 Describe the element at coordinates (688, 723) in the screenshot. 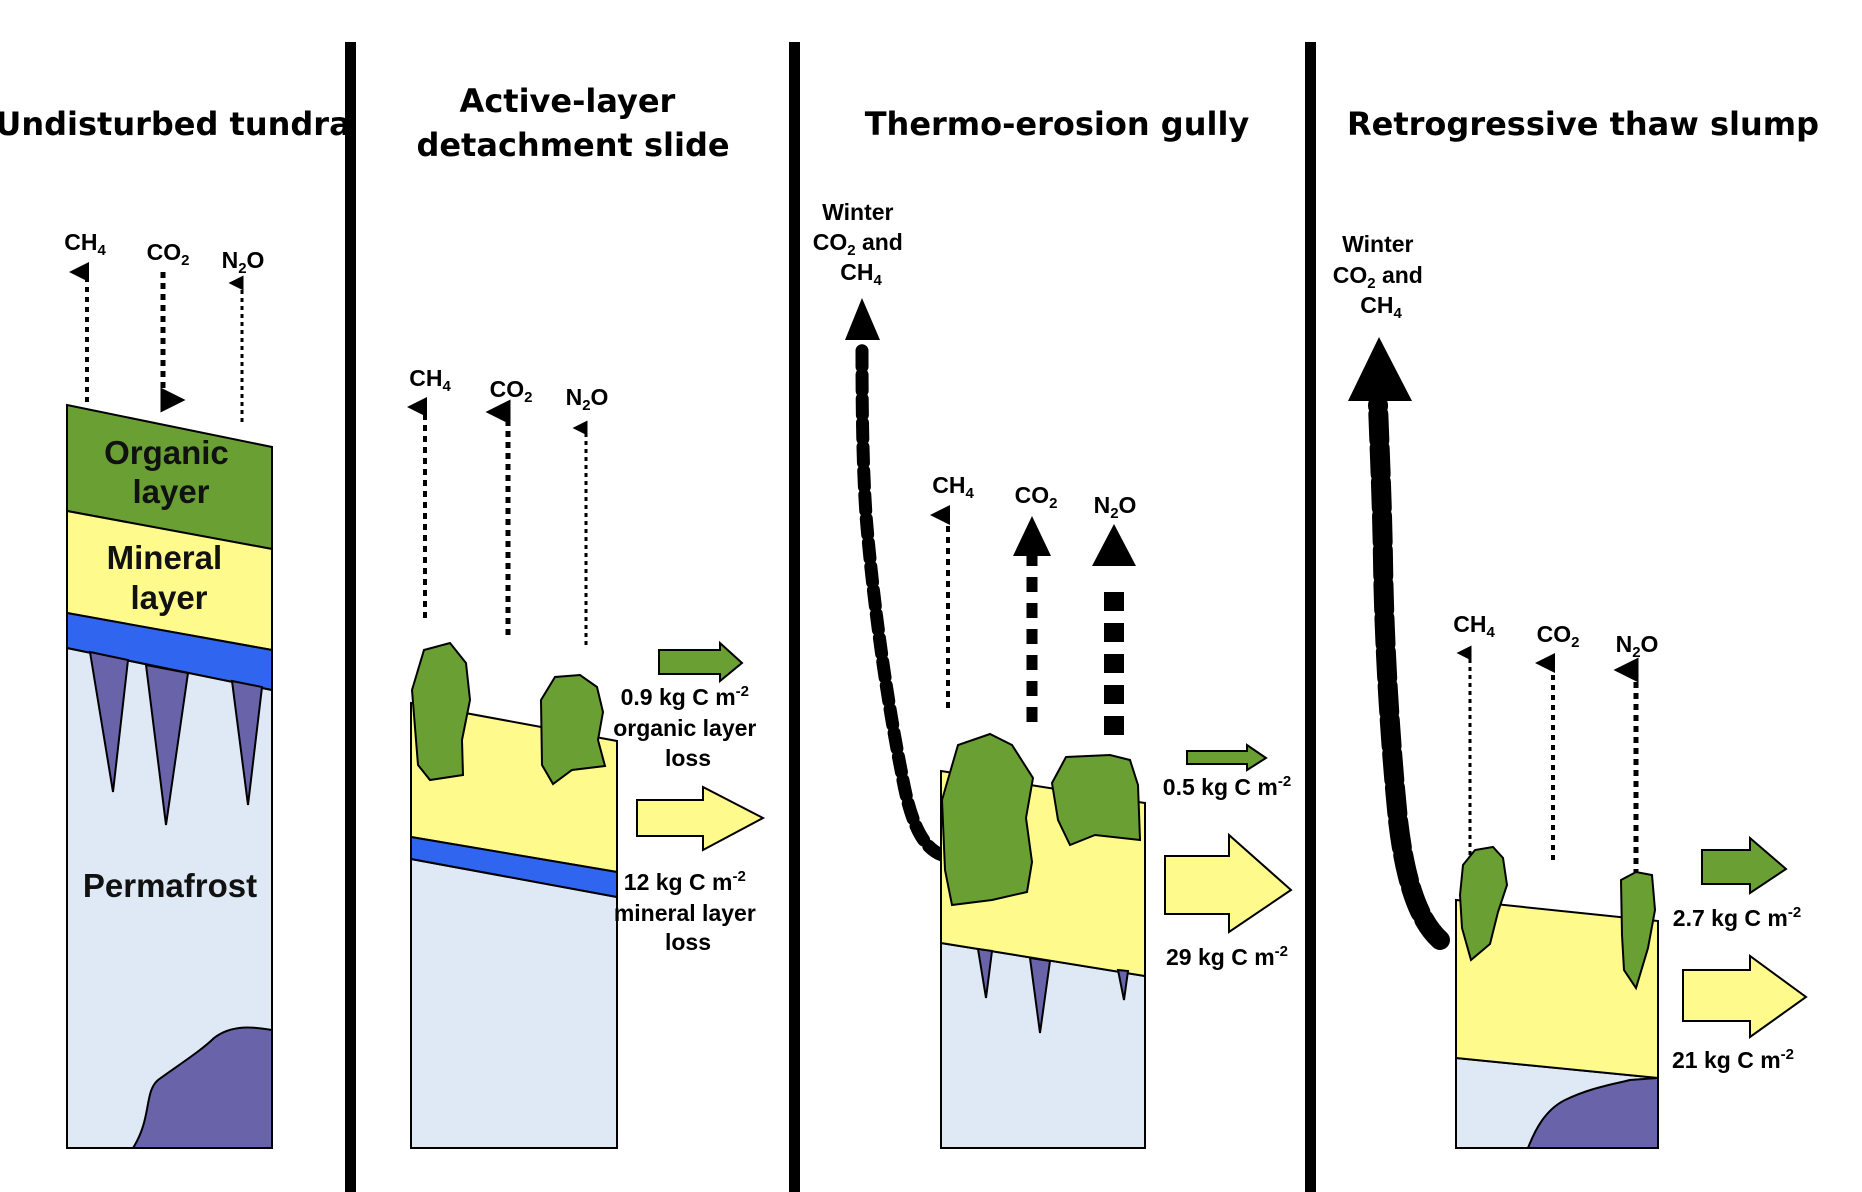

I see `organic-loss-value: 0.9 kg C m-2 organic layer loss` at that location.